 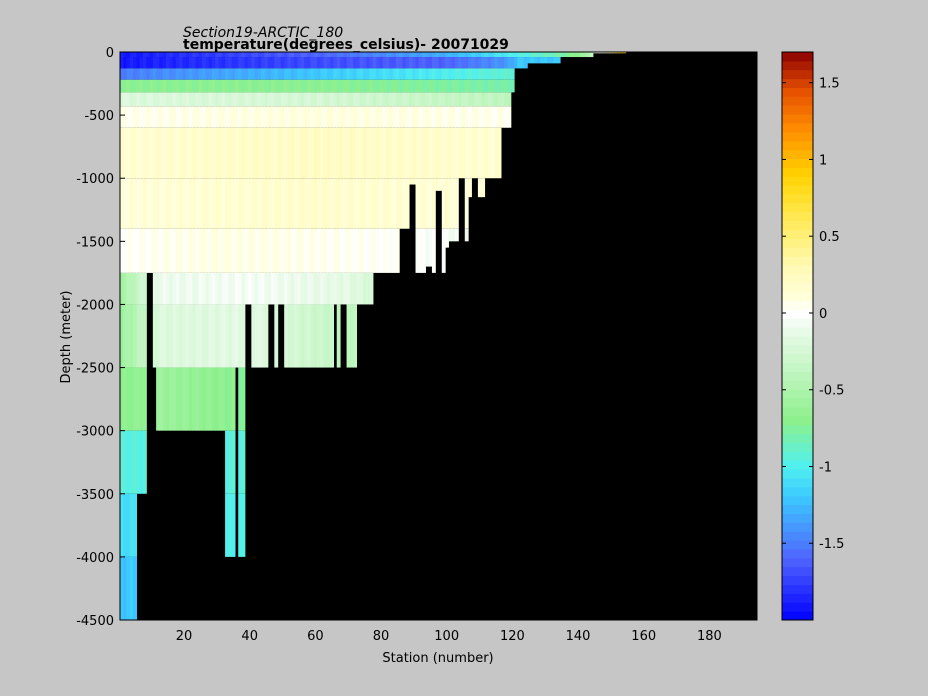 I want to click on x-tick-label: 120, so click(x=512, y=636).